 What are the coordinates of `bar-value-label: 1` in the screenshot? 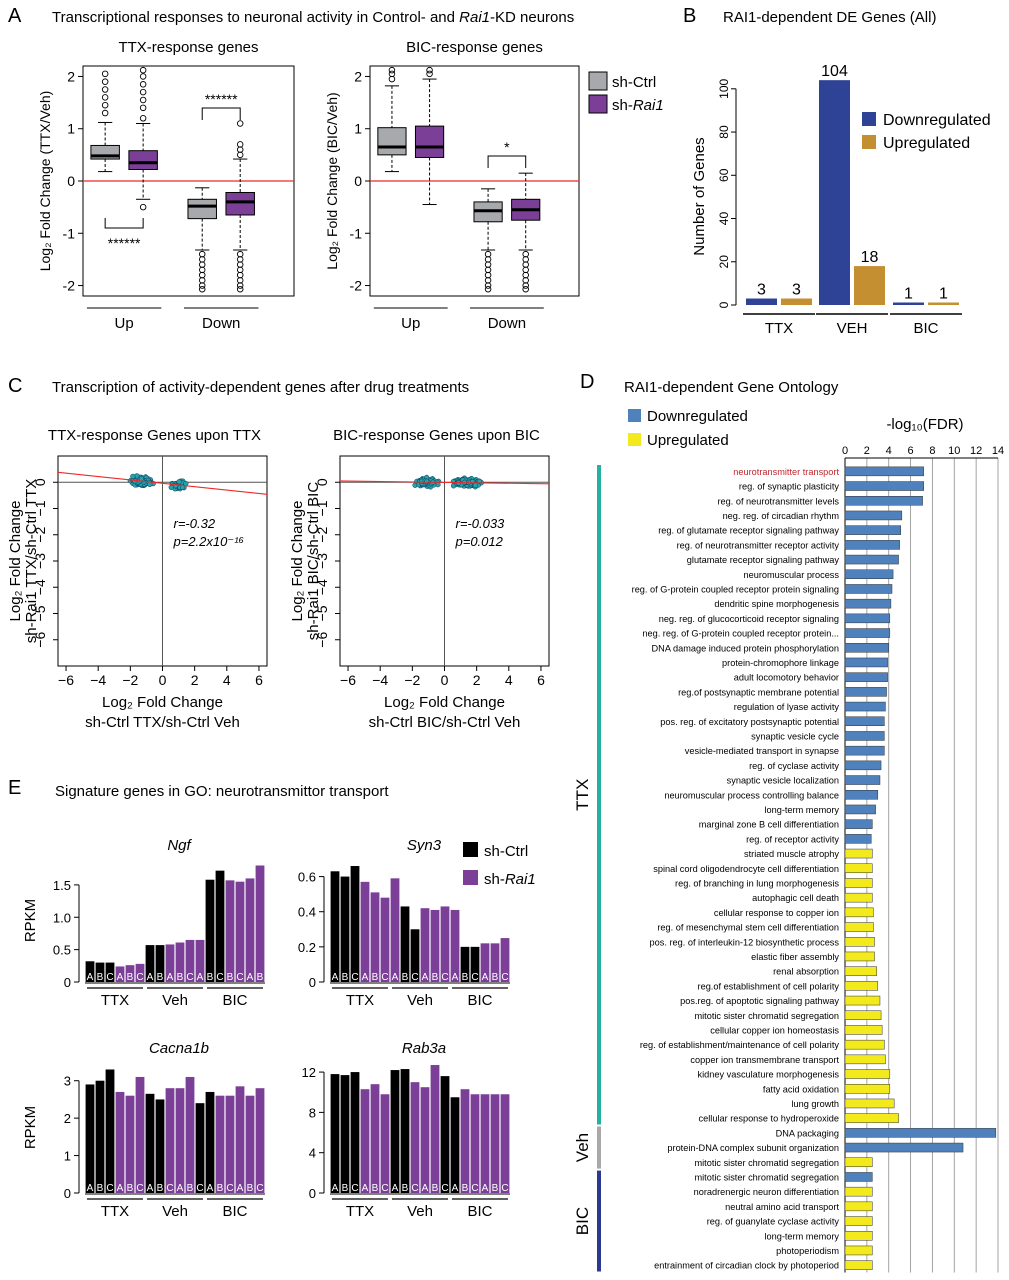 It's located at (908, 294).